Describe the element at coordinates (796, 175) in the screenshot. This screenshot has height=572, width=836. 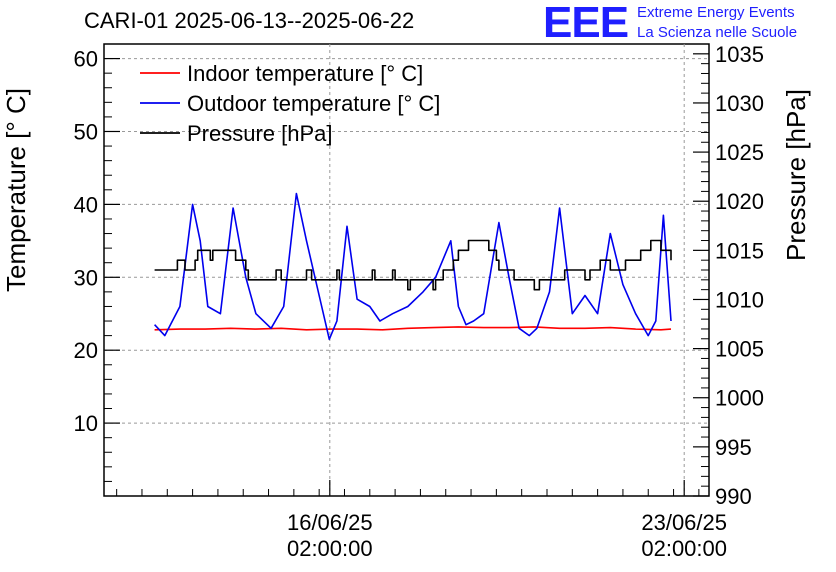
I see `y2-axis-title: Pressure [hPa]` at that location.